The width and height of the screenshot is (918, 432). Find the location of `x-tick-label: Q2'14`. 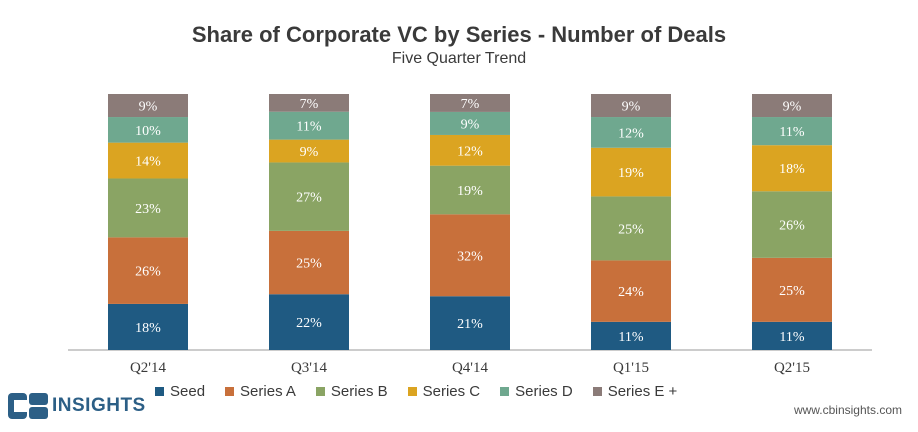

x-tick-label: Q2'14 is located at coordinates (148, 368).